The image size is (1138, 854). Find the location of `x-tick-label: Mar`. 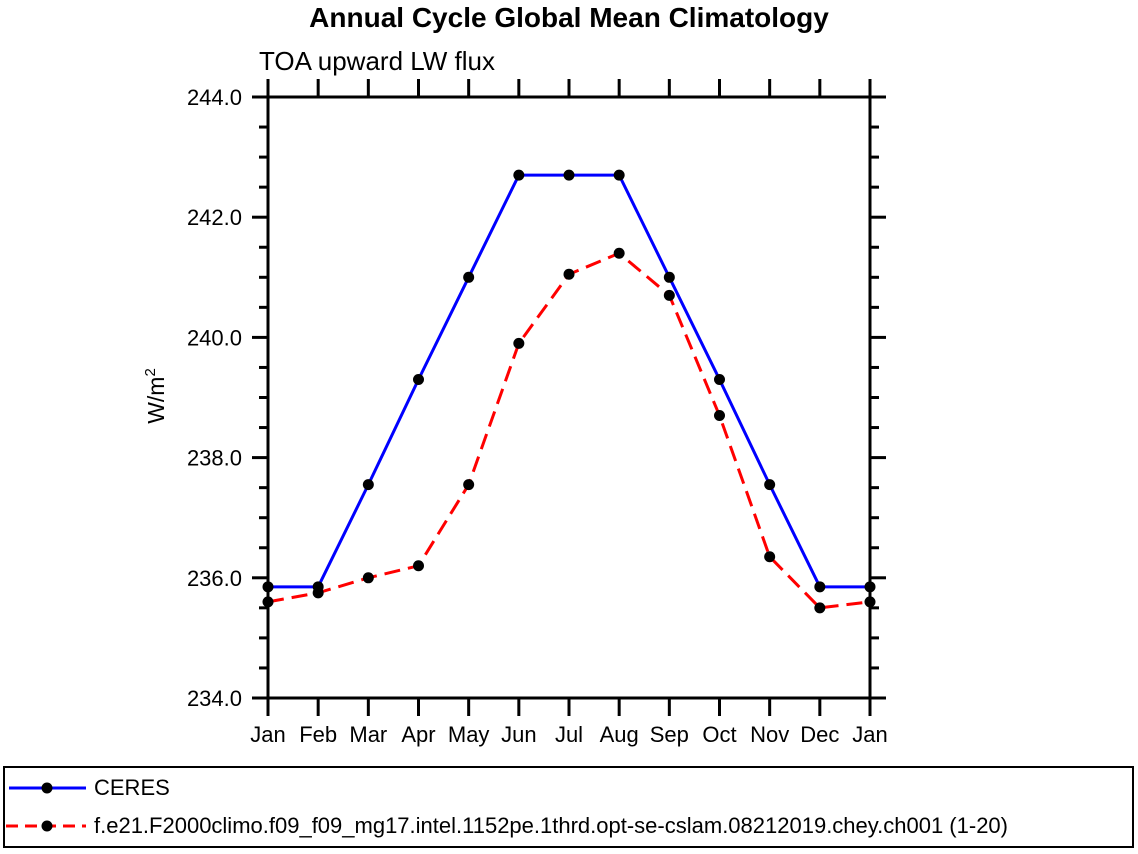

x-tick-label: Mar is located at coordinates (368, 734).